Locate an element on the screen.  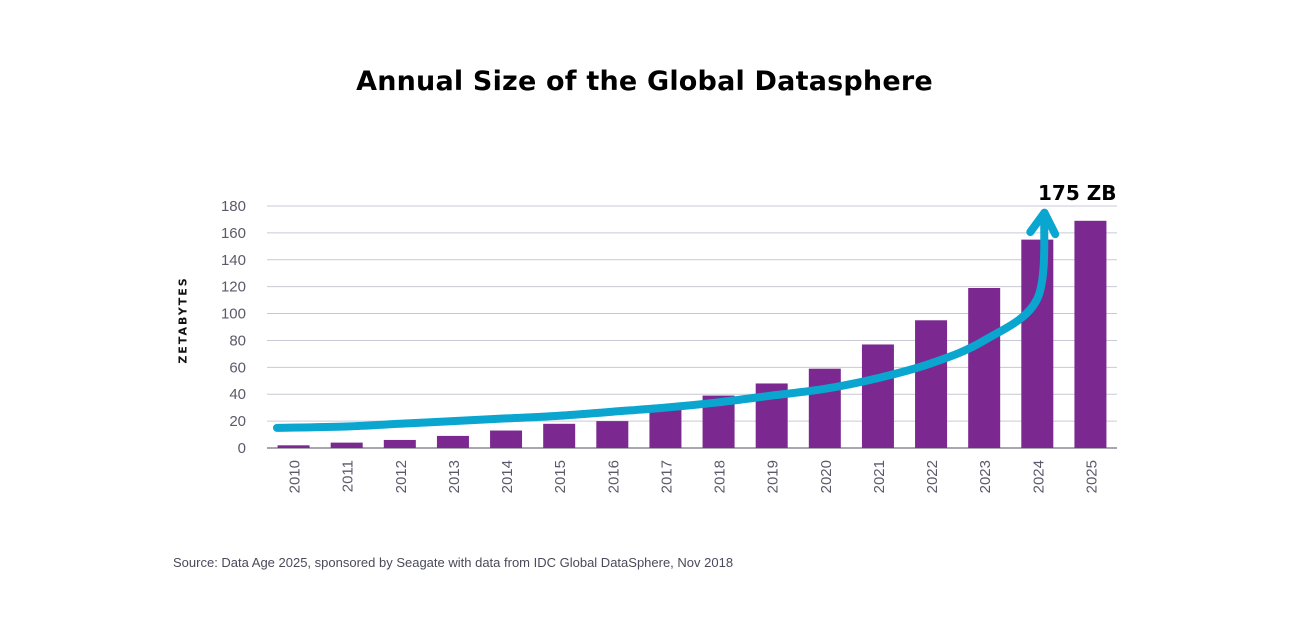
y-tick-label: 40 is located at coordinates (237, 394).